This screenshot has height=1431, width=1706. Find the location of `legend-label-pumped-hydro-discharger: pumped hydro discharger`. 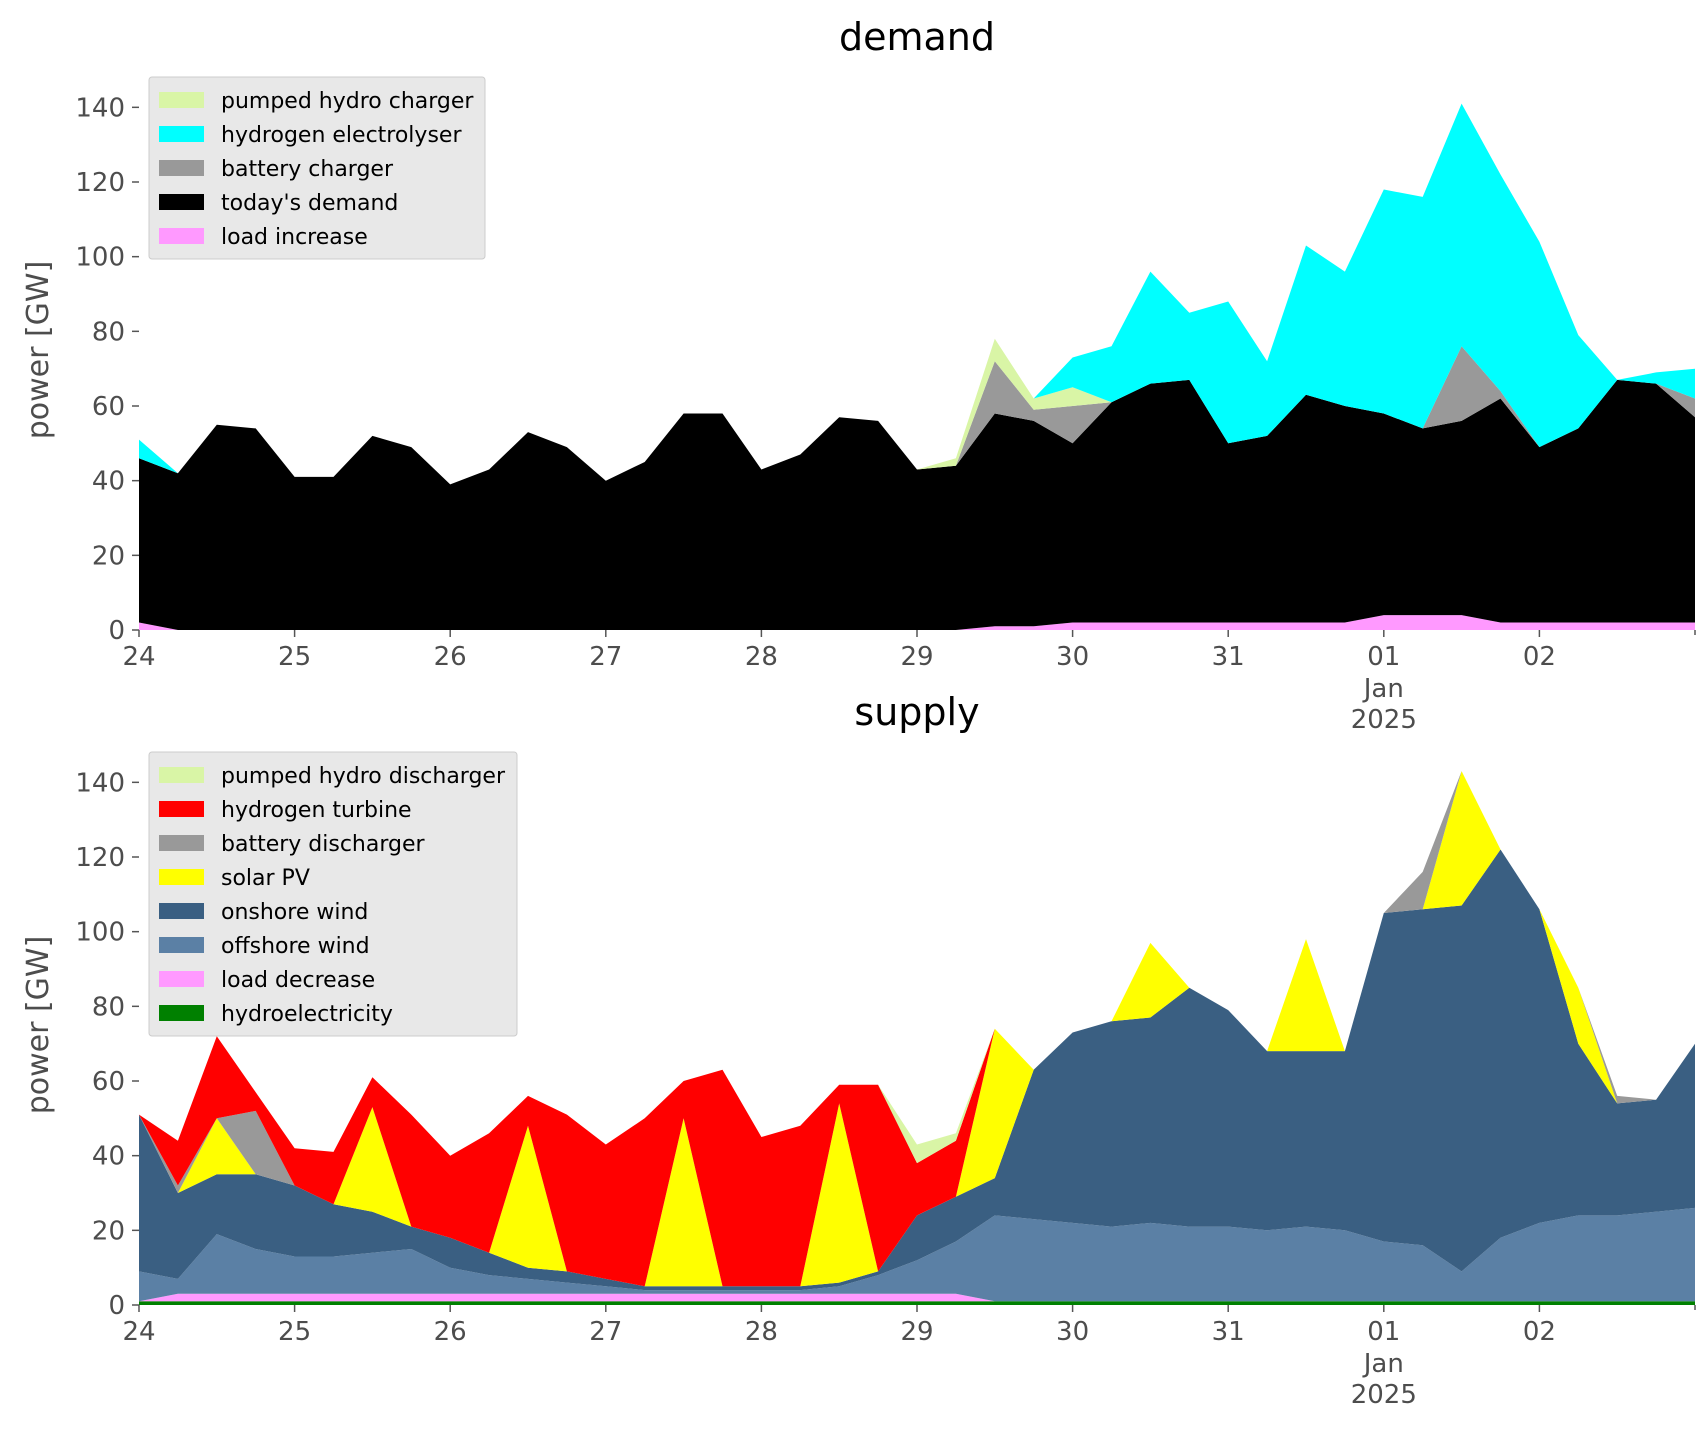

legend-label-pumped-hydro-discharger: pumped hydro discharger is located at coordinates (363, 776).